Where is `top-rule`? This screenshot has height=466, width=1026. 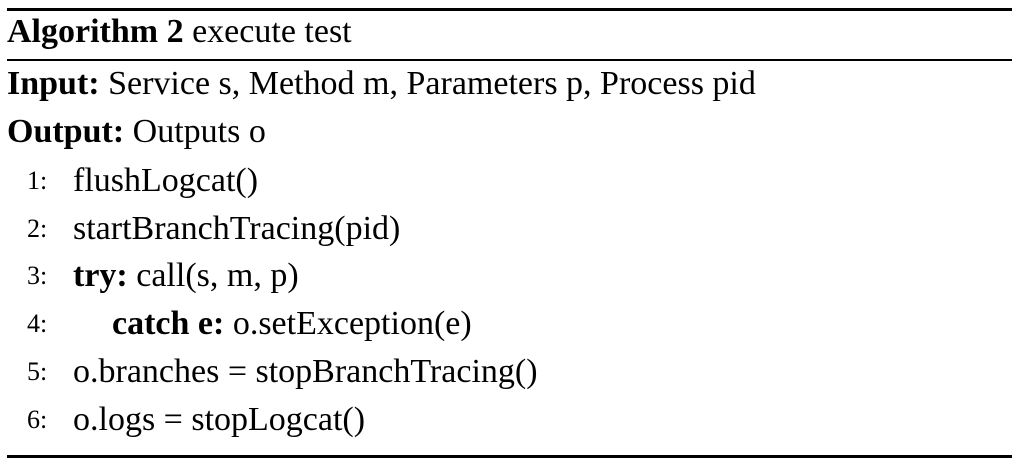 top-rule is located at coordinates (509, 9).